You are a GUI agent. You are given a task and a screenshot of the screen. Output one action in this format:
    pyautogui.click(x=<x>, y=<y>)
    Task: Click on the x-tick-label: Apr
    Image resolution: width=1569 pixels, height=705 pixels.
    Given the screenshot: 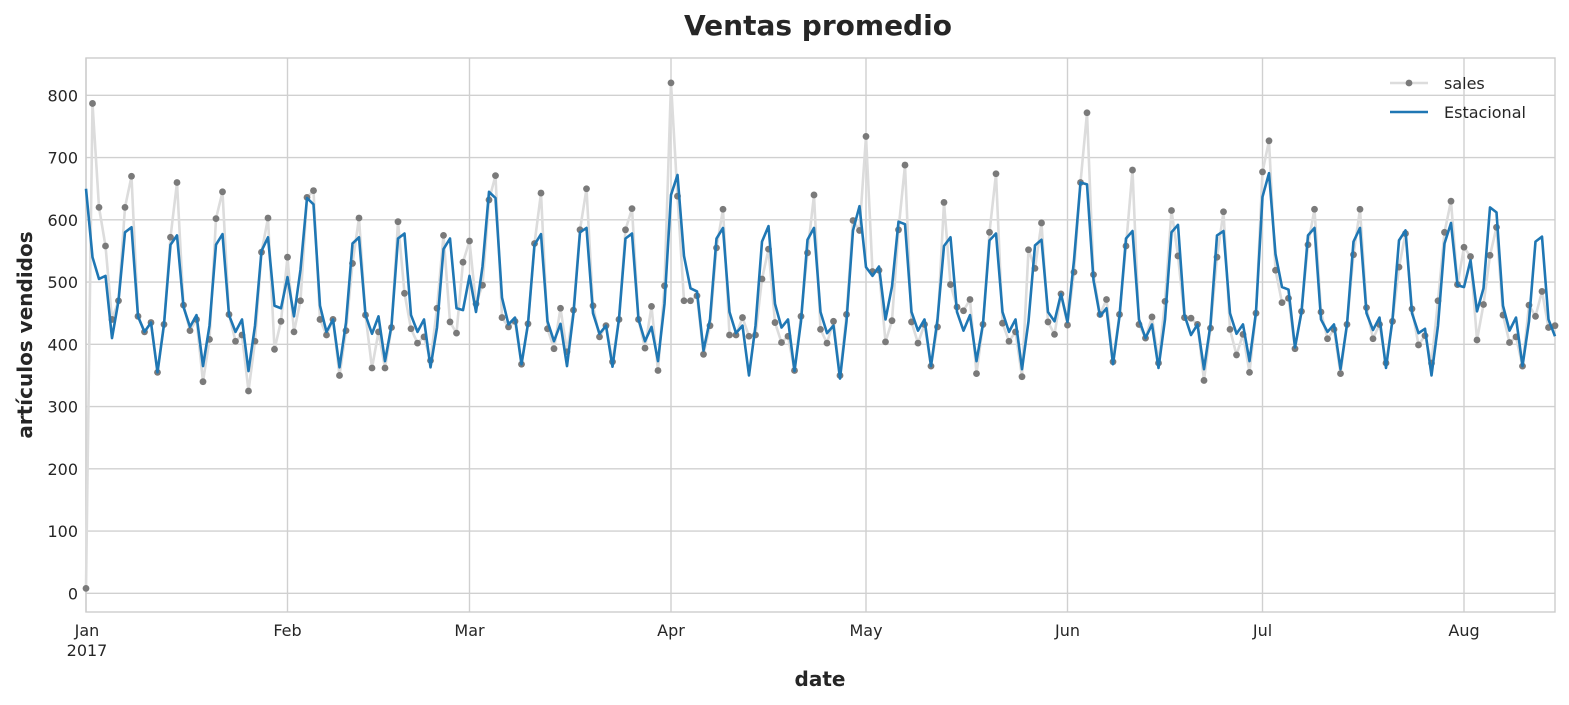 What is the action you would take?
    pyautogui.click(x=671, y=630)
    